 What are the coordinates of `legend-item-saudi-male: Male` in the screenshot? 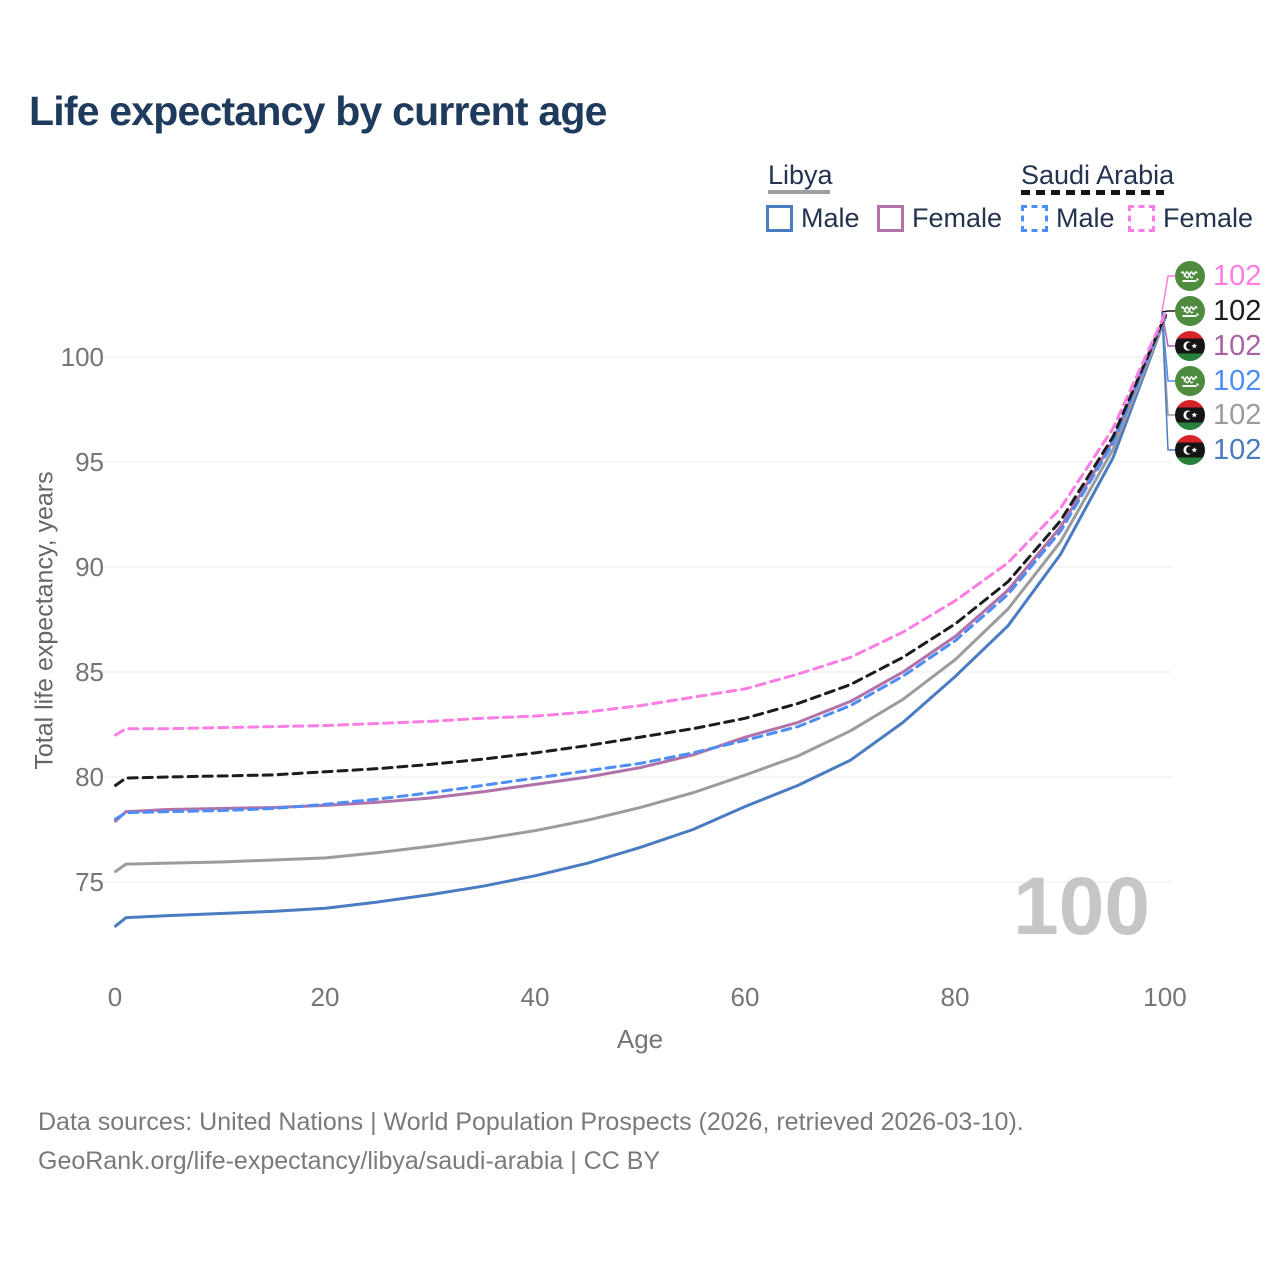 It's located at (1085, 218).